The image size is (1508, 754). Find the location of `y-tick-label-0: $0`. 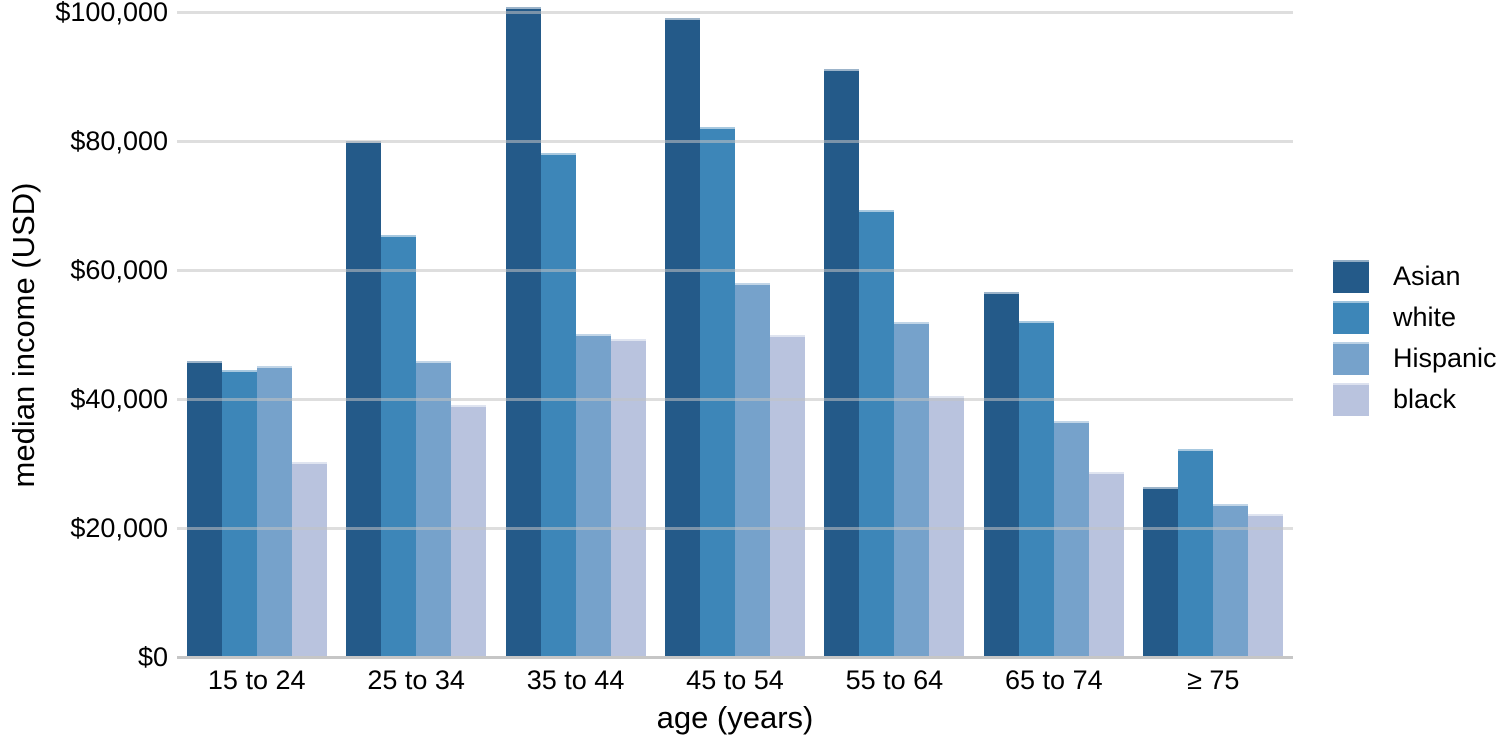

y-tick-label-0: $0 is located at coordinates (152, 657).